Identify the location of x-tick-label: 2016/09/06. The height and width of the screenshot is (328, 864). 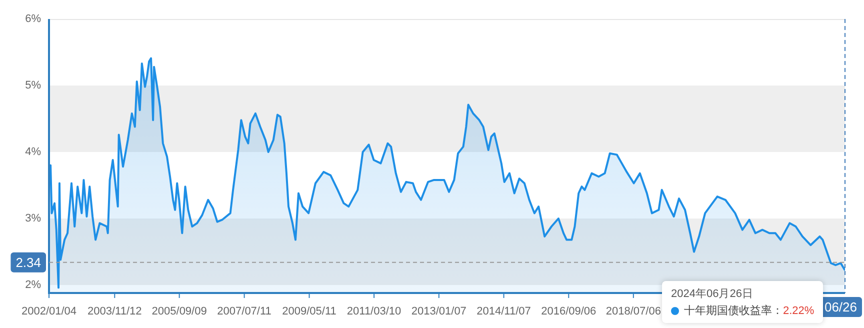
(568, 312).